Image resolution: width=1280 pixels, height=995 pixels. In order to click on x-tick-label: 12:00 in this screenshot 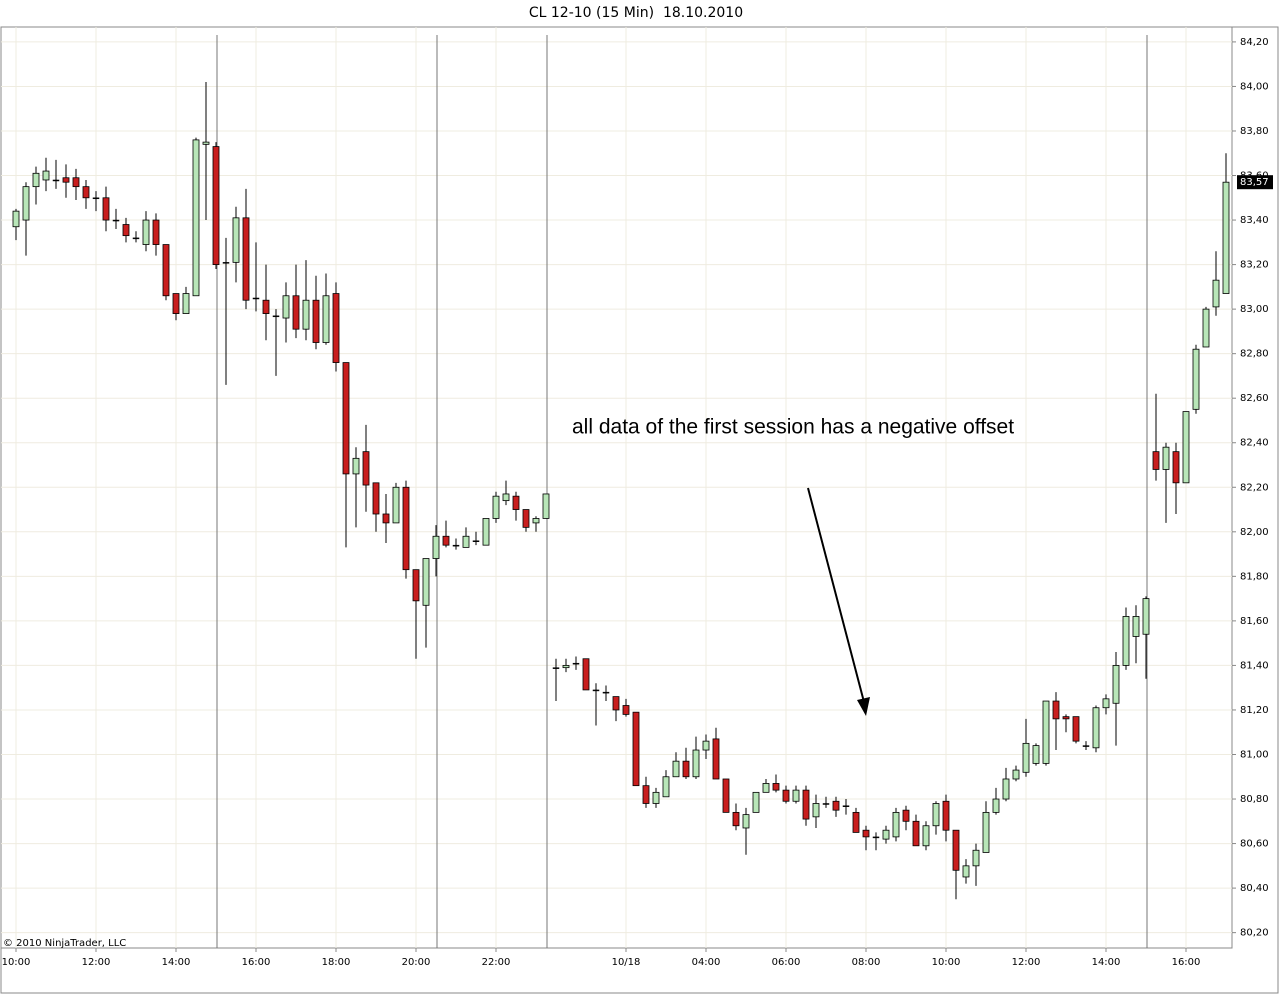, I will do `click(96, 962)`.